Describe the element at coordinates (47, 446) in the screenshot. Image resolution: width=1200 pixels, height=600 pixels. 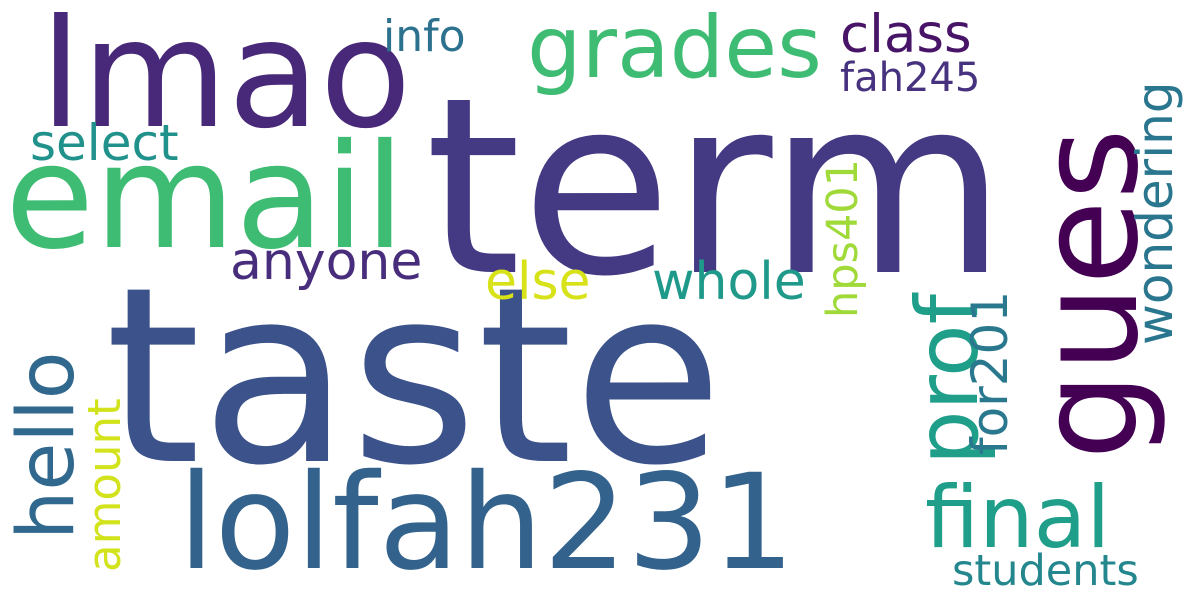
I see `word-hello: hello` at that location.